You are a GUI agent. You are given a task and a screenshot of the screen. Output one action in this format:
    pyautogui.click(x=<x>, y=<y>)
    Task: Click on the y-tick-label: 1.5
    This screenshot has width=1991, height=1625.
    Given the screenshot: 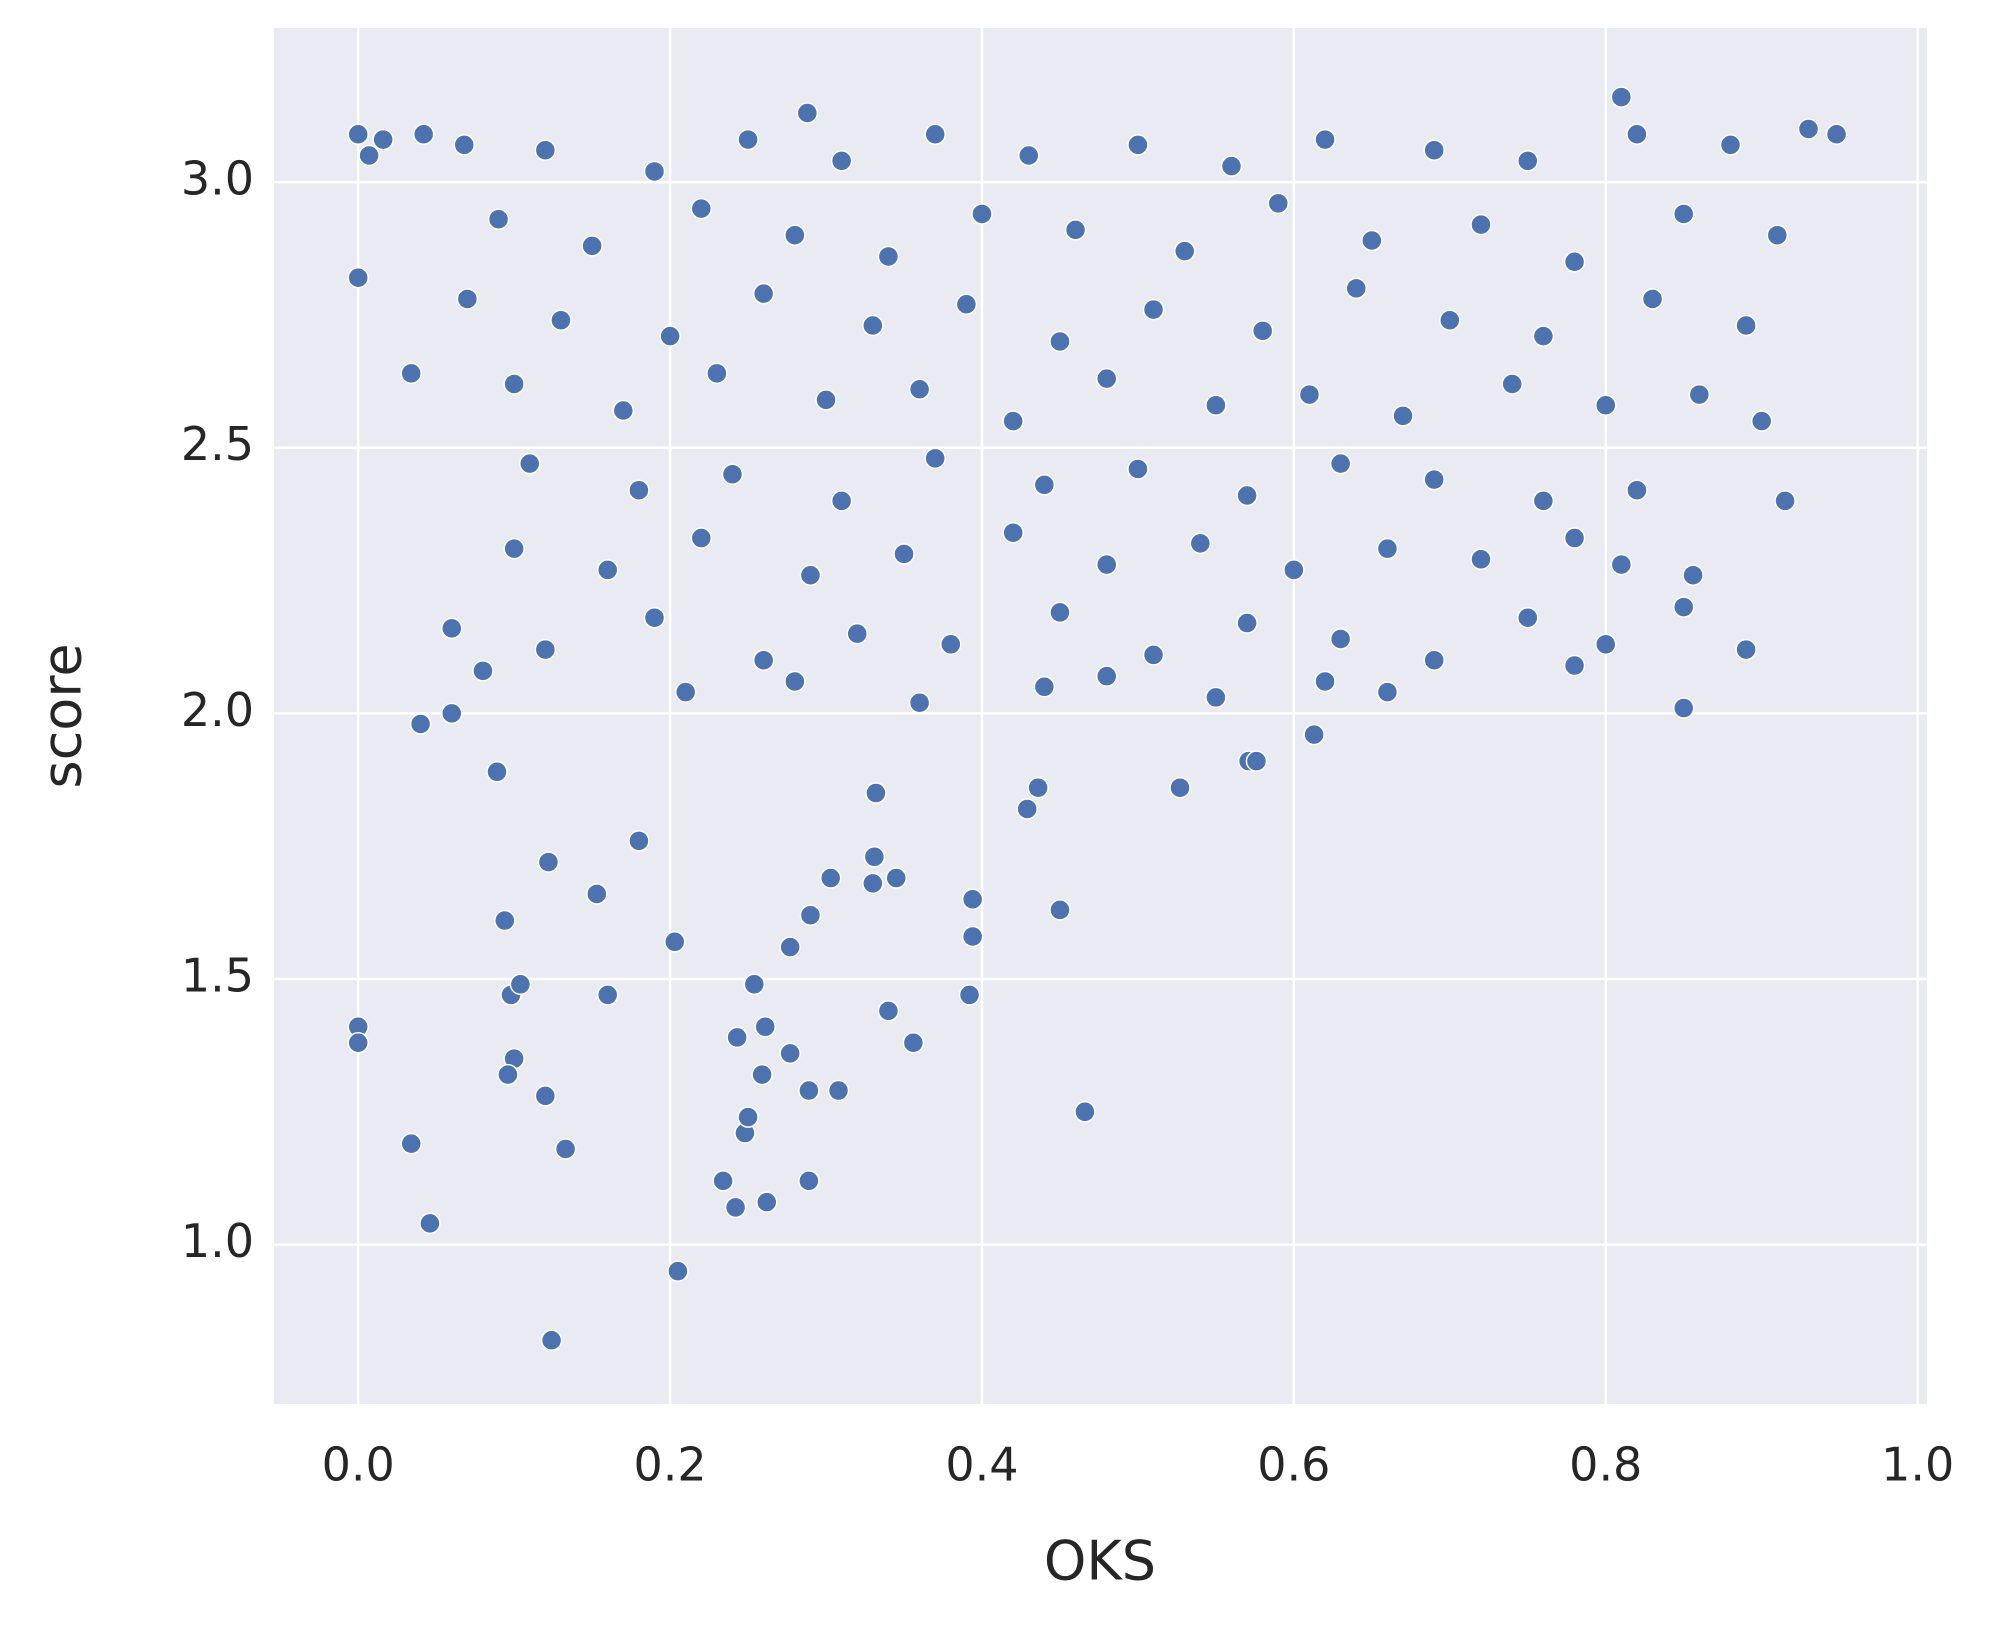 What is the action you would take?
    pyautogui.click(x=217, y=975)
    